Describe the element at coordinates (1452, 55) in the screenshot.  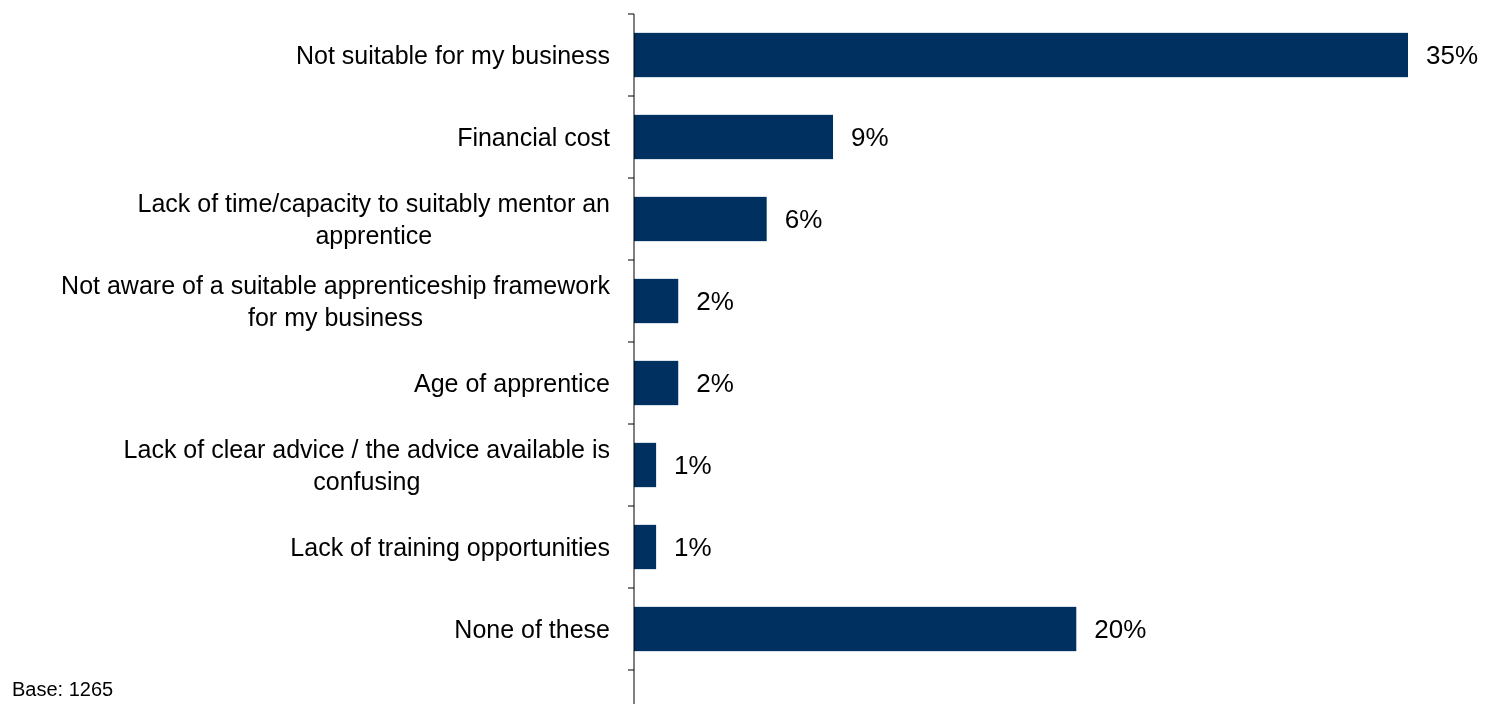
I see `data-label: 35%` at that location.